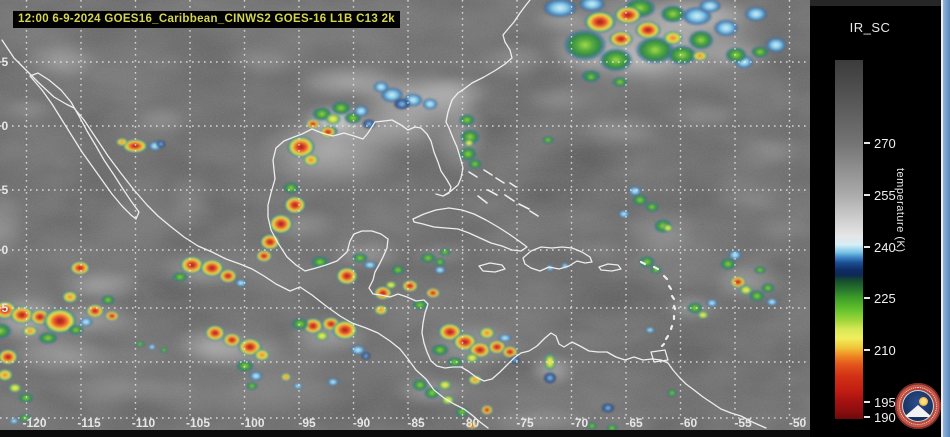 This screenshot has height=437, width=950. Describe the element at coordinates (252, 423) in the screenshot. I see `svg-text: -100` at that location.